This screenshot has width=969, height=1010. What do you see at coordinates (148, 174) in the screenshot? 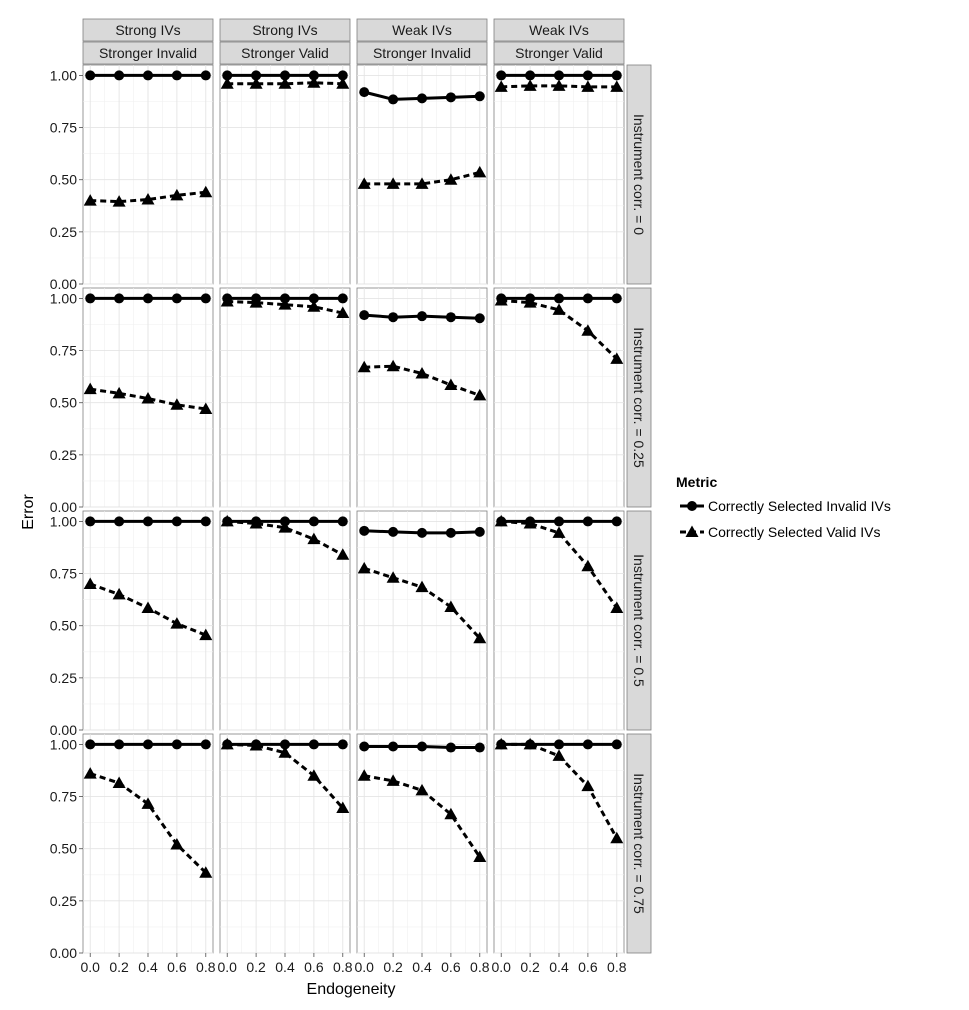
I see `panel-r0-c0` at bounding box center [148, 174].